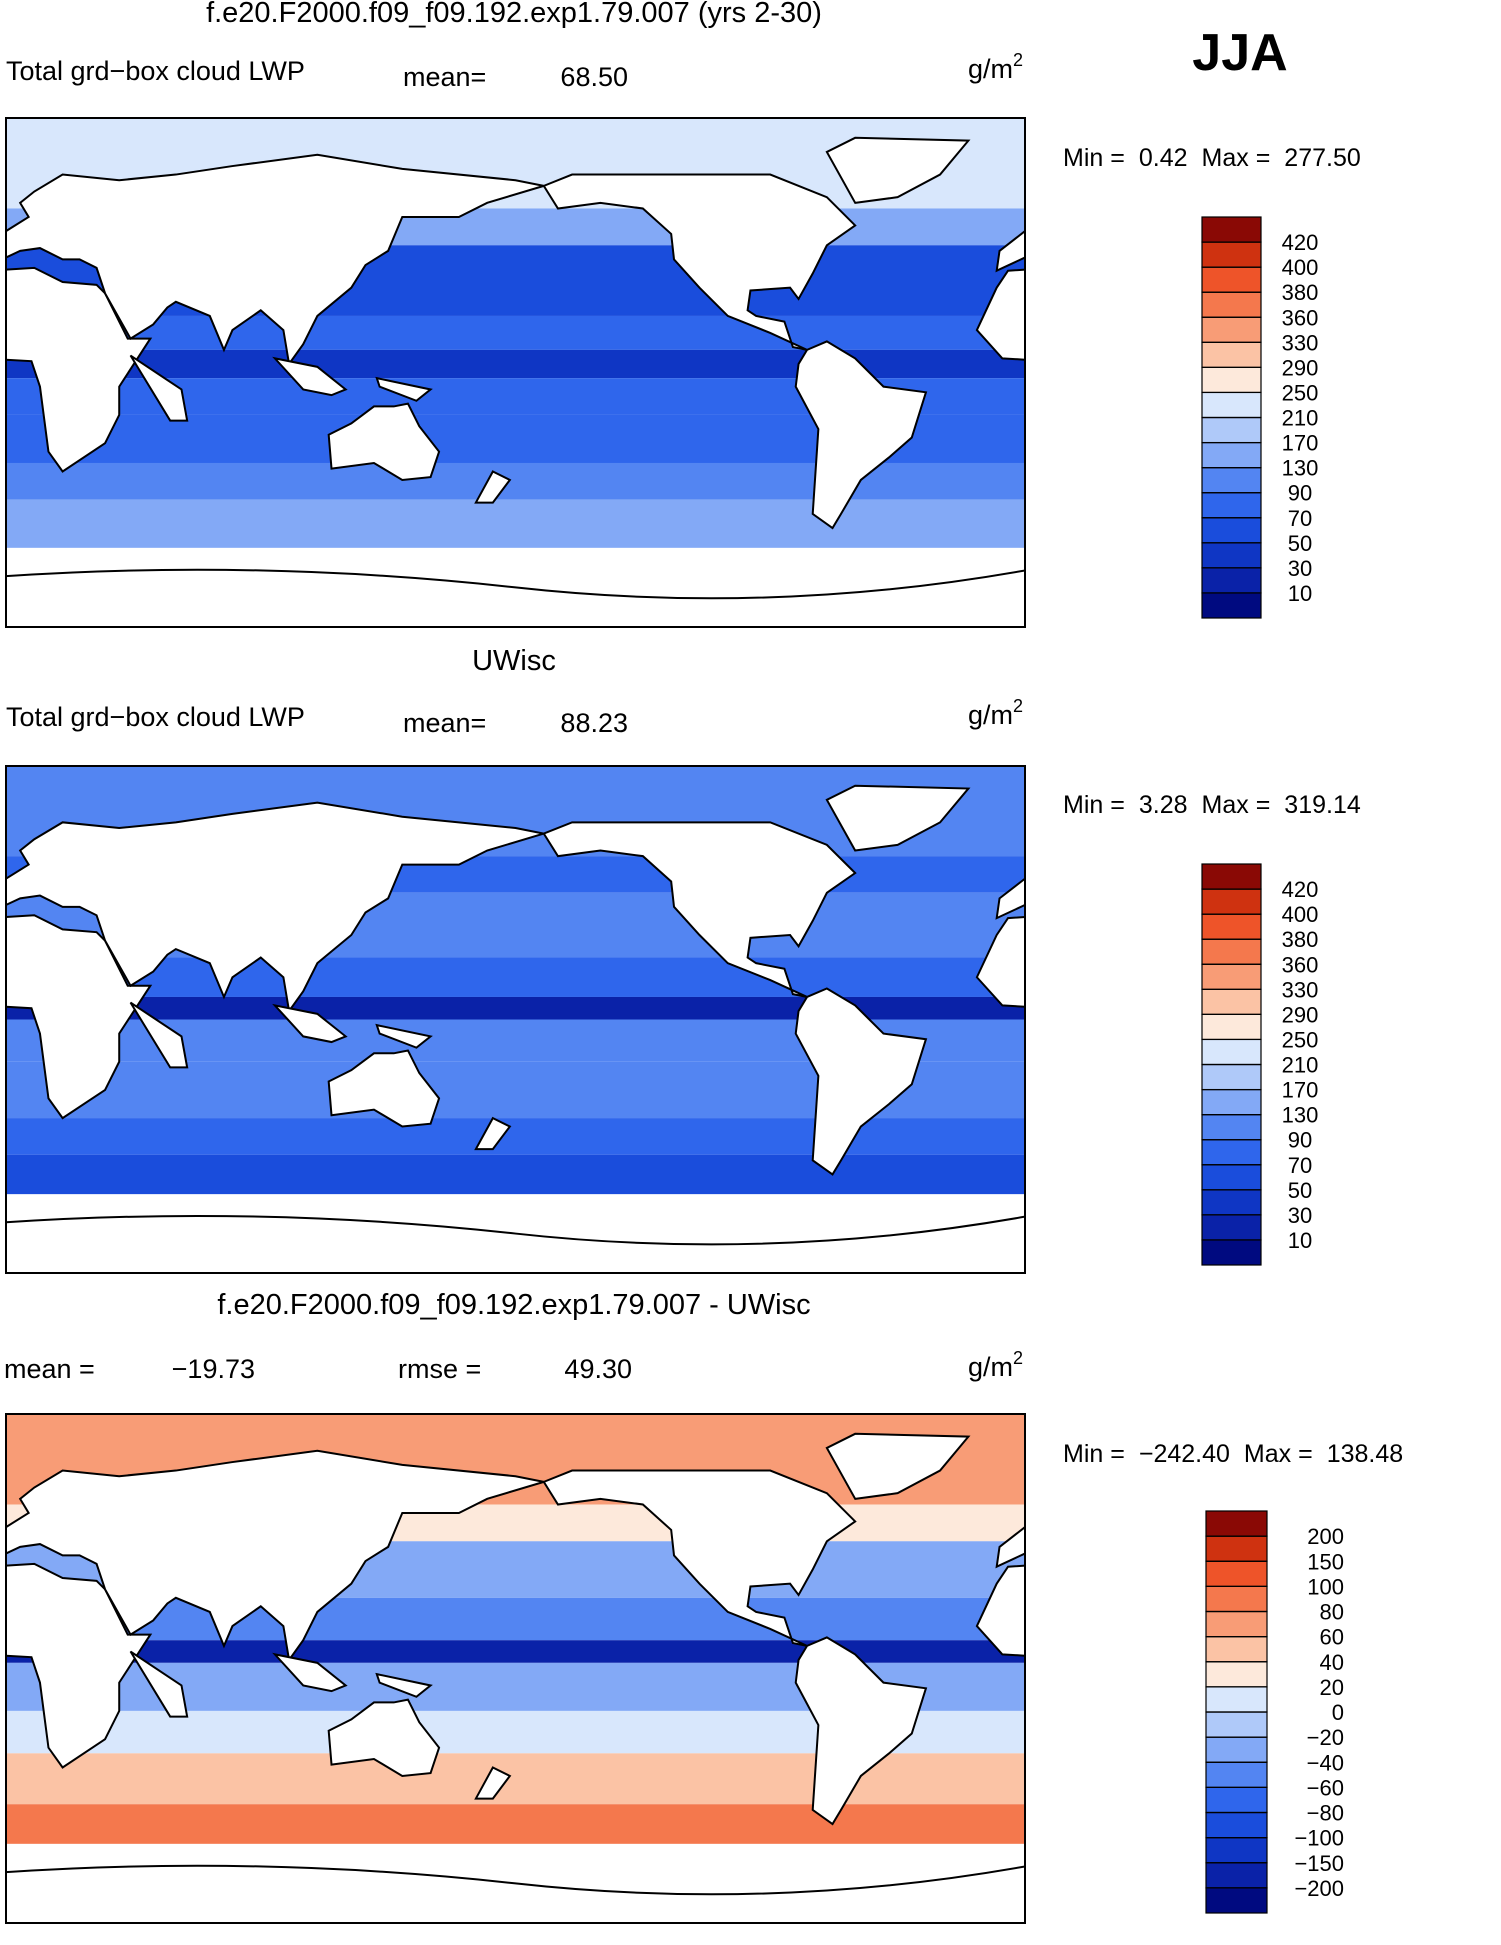 This screenshot has width=1501, height=1945. What do you see at coordinates (1239, 53) in the screenshot?
I see `season-label: JJA` at bounding box center [1239, 53].